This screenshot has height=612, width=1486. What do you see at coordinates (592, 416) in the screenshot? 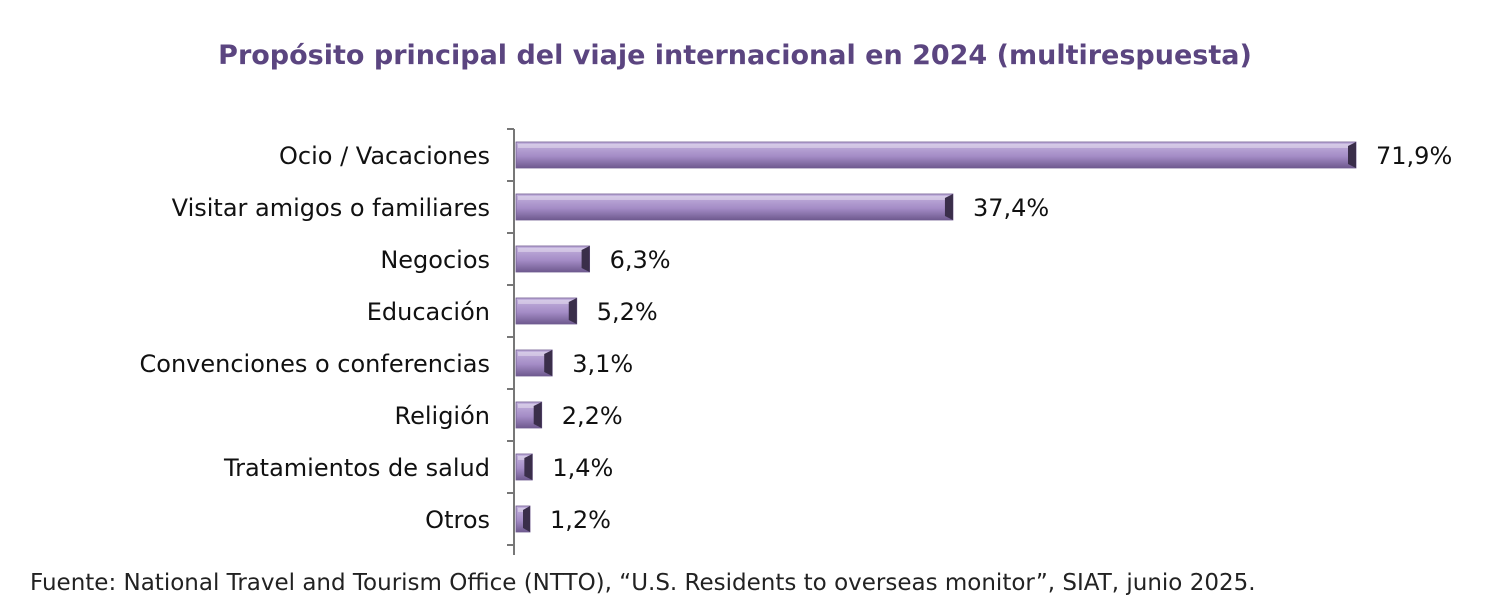
I see `value-label-6: 2,2%` at bounding box center [592, 416].